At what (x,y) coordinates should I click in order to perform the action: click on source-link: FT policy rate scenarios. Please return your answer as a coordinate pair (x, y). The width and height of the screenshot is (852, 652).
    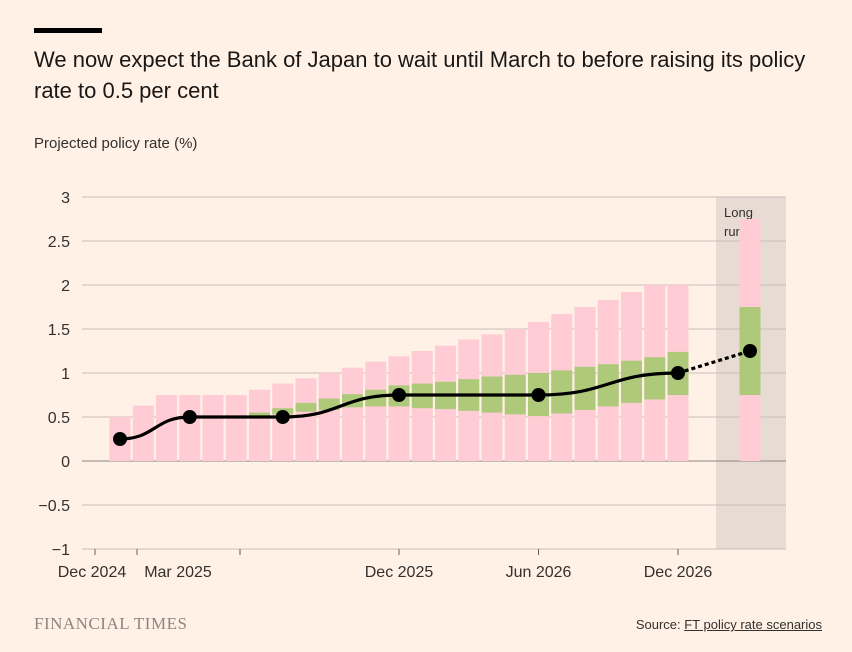
    Looking at the image, I should click on (753, 624).